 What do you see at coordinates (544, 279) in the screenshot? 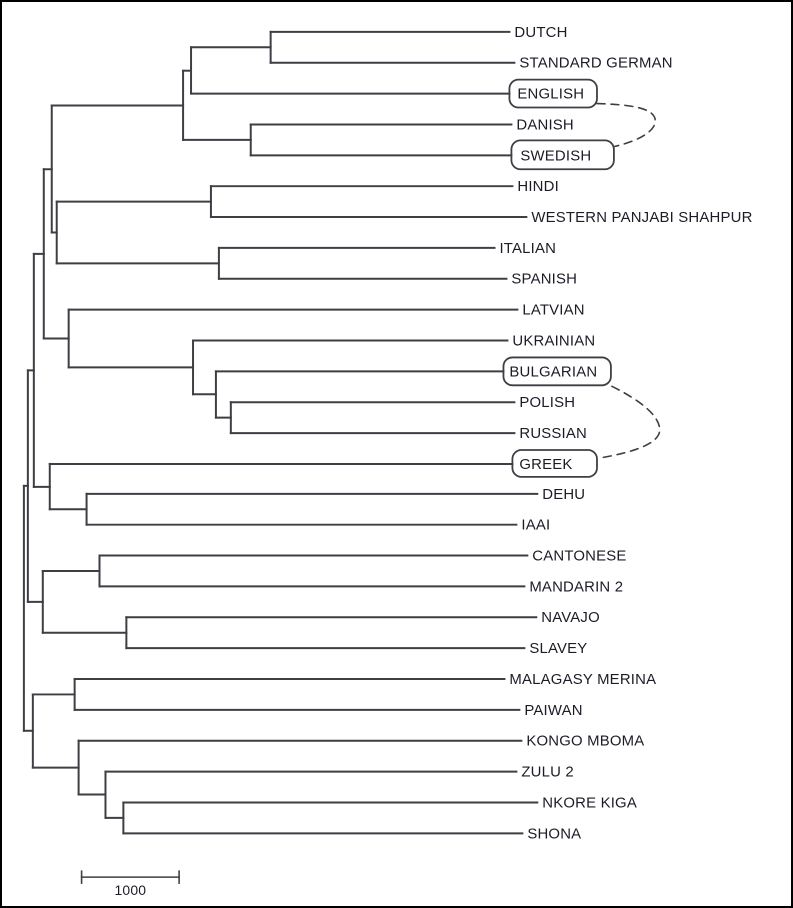
I see `leaf-label-spanish: SPANISH` at bounding box center [544, 279].